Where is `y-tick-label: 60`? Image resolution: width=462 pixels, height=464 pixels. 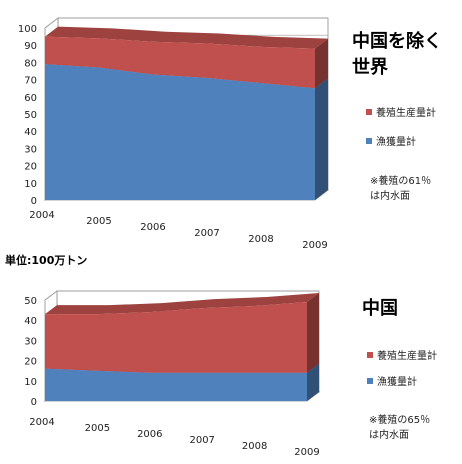 y-tick-label: 60 is located at coordinates (30, 98).